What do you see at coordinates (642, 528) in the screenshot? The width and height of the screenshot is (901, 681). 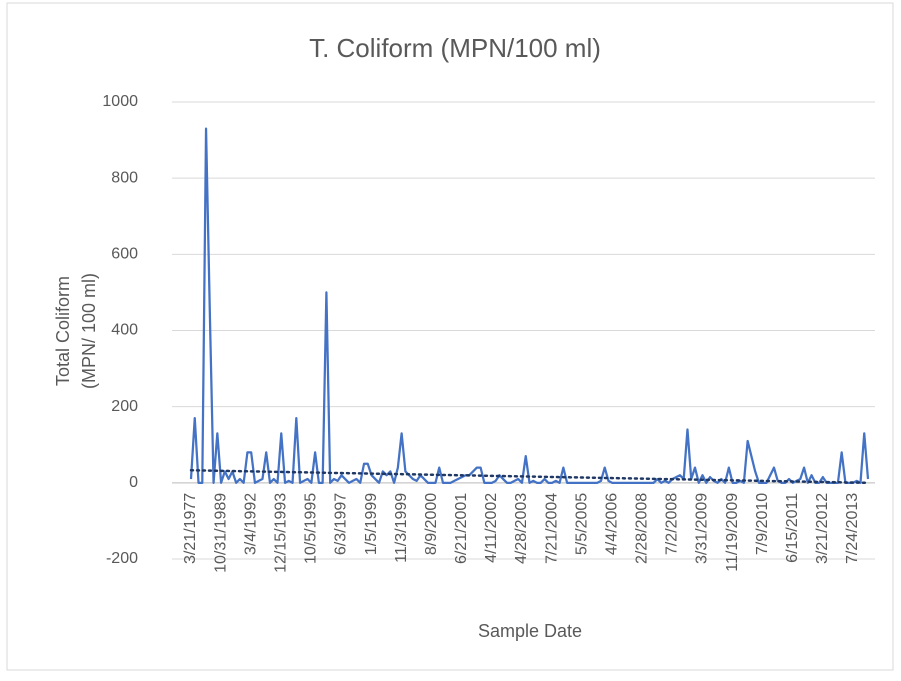 I see `x-tick-label: 2/28/2008` at bounding box center [642, 528].